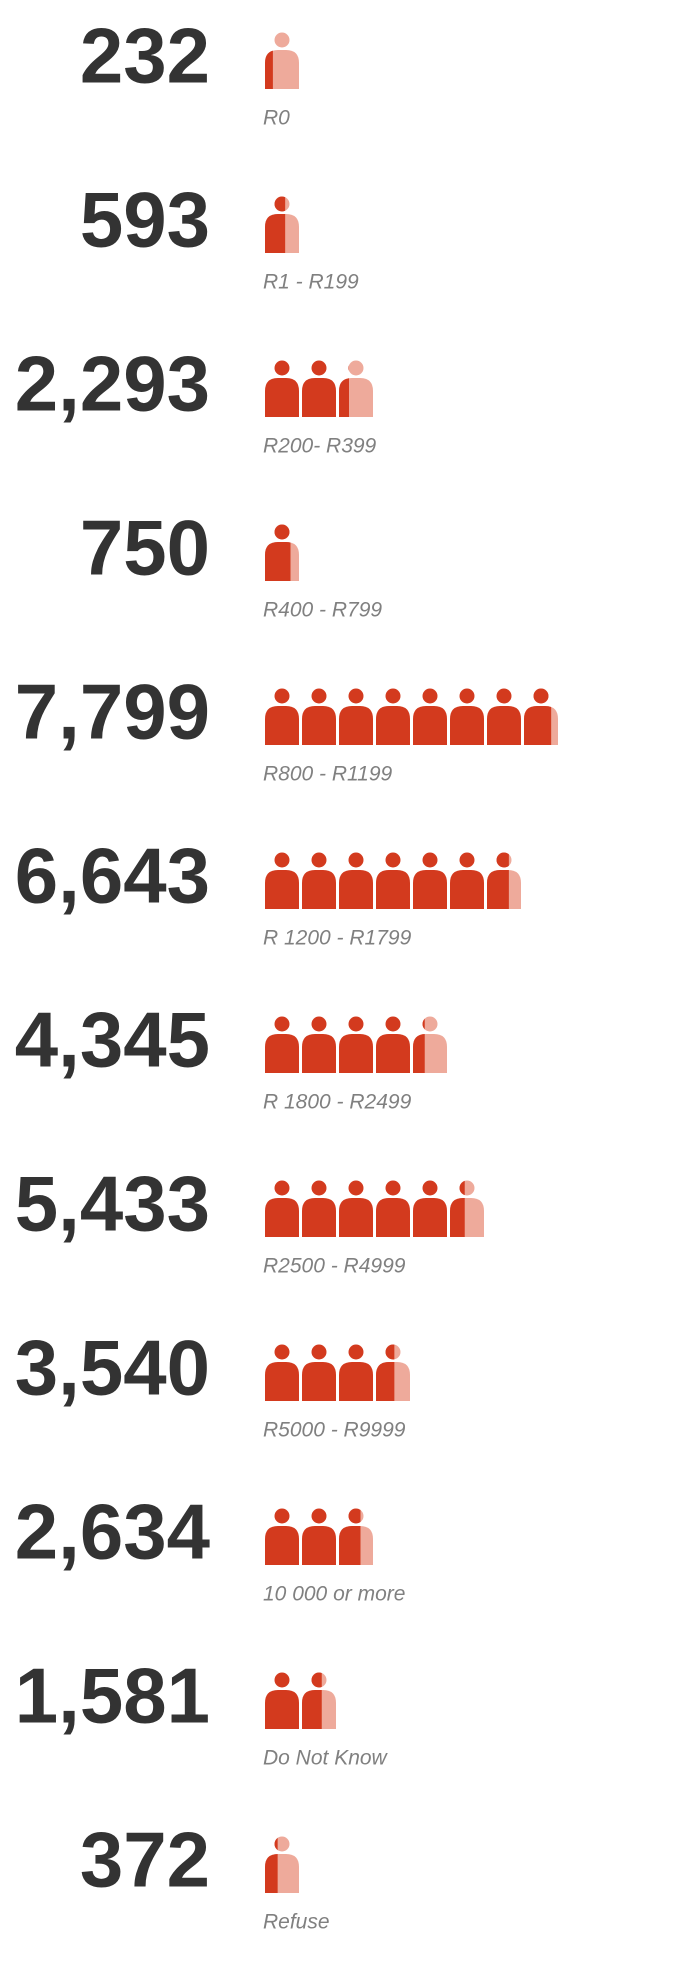 Image resolution: width=689 pixels, height=1982 pixels. What do you see at coordinates (337, 1102) in the screenshot?
I see `category-label: R 1800 - R2499` at bounding box center [337, 1102].